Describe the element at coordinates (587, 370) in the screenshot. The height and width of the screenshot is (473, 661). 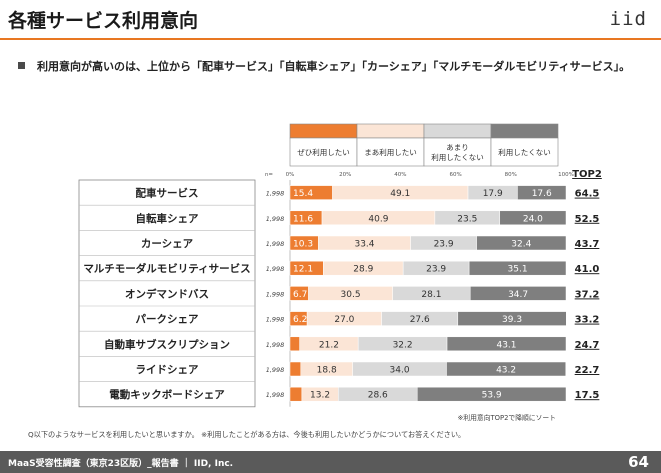
I see `top2-value: 22.7` at that location.